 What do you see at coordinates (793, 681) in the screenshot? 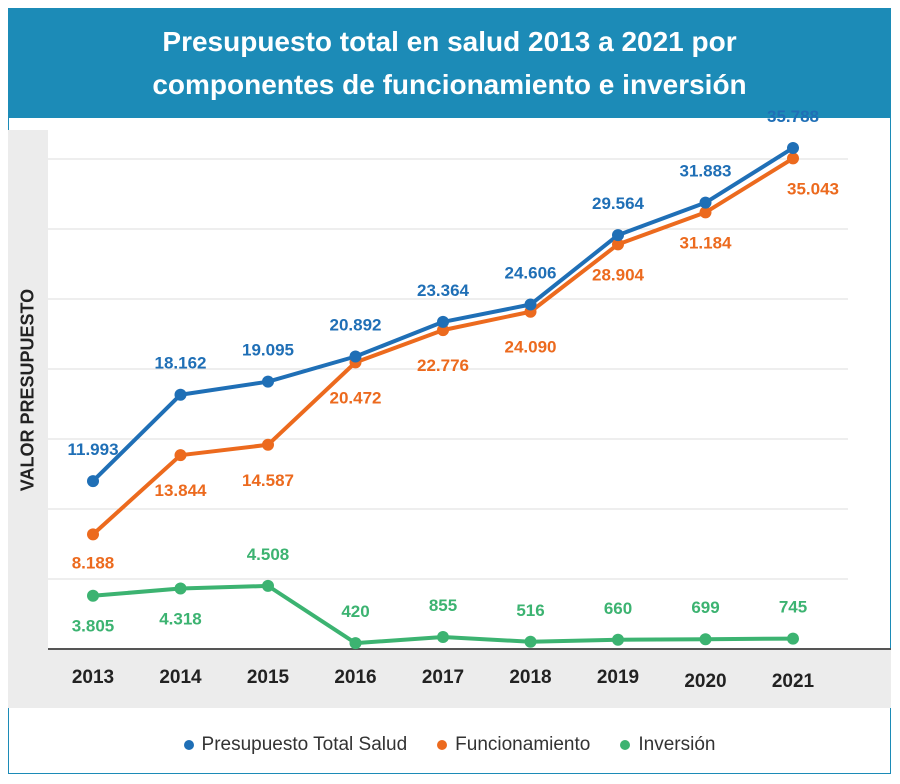
I see `x-tick-label: 2021` at bounding box center [793, 681].